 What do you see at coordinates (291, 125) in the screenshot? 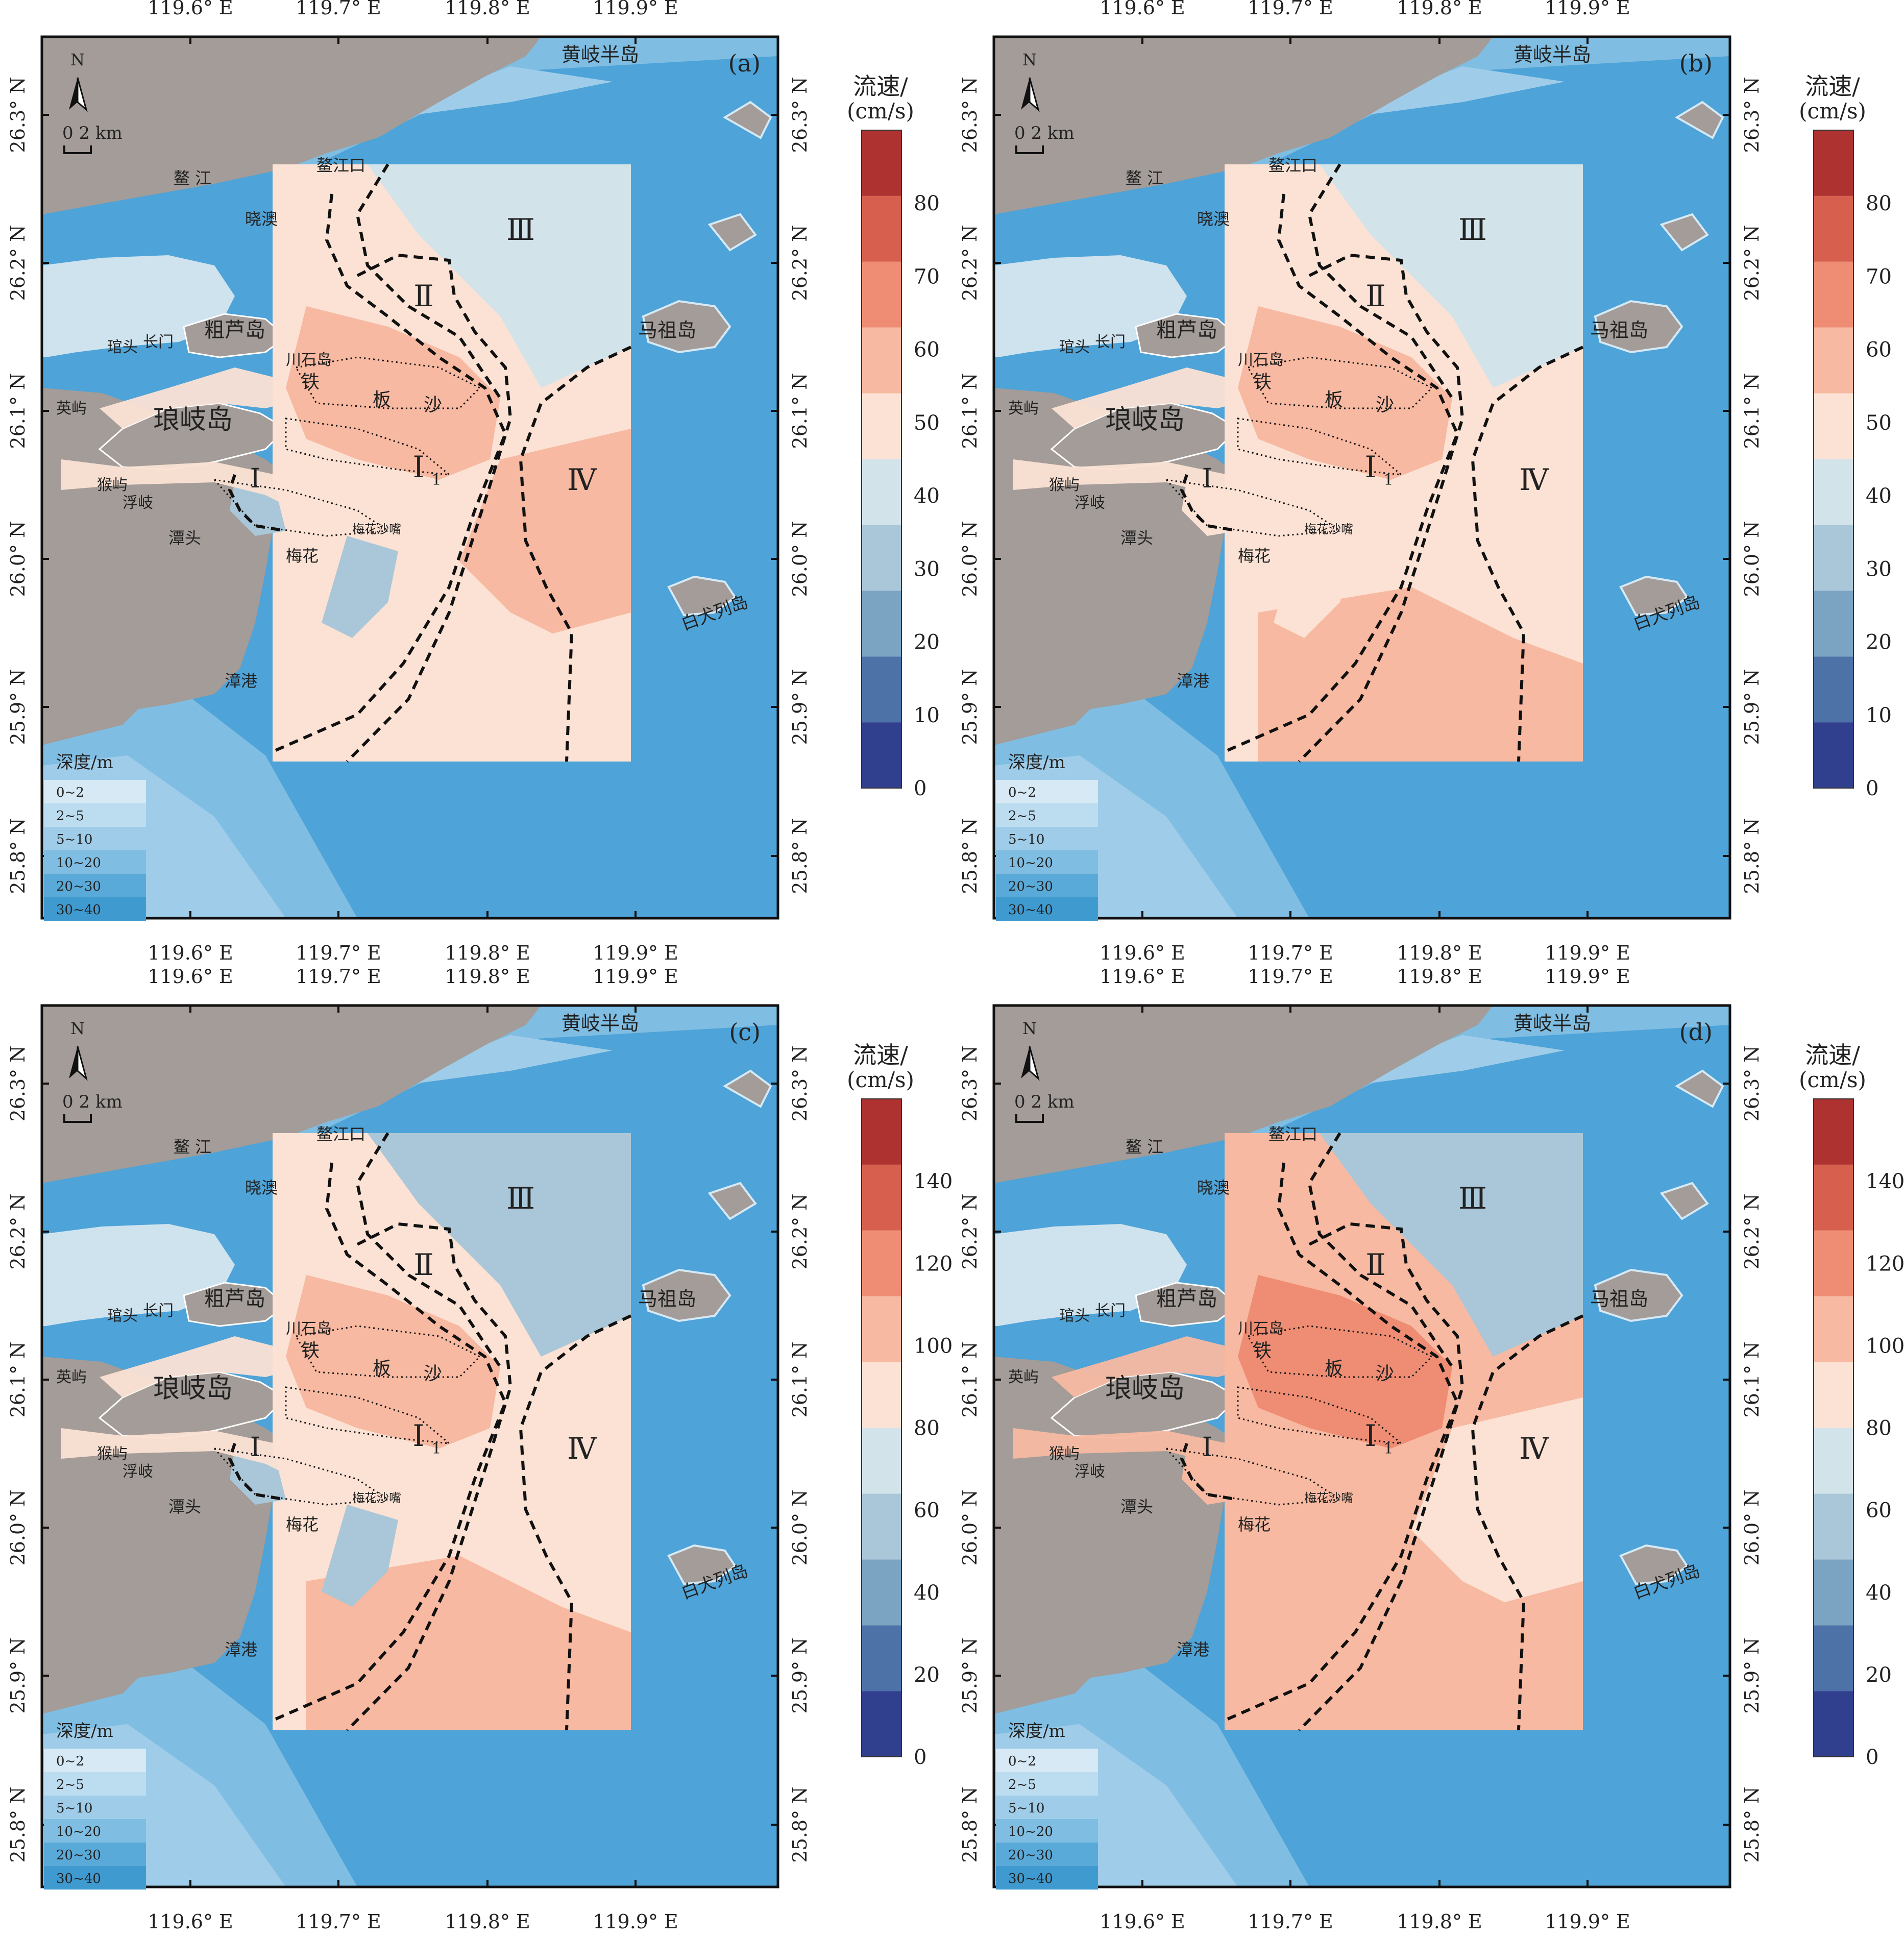
I see `north-coast-land` at bounding box center [291, 125].